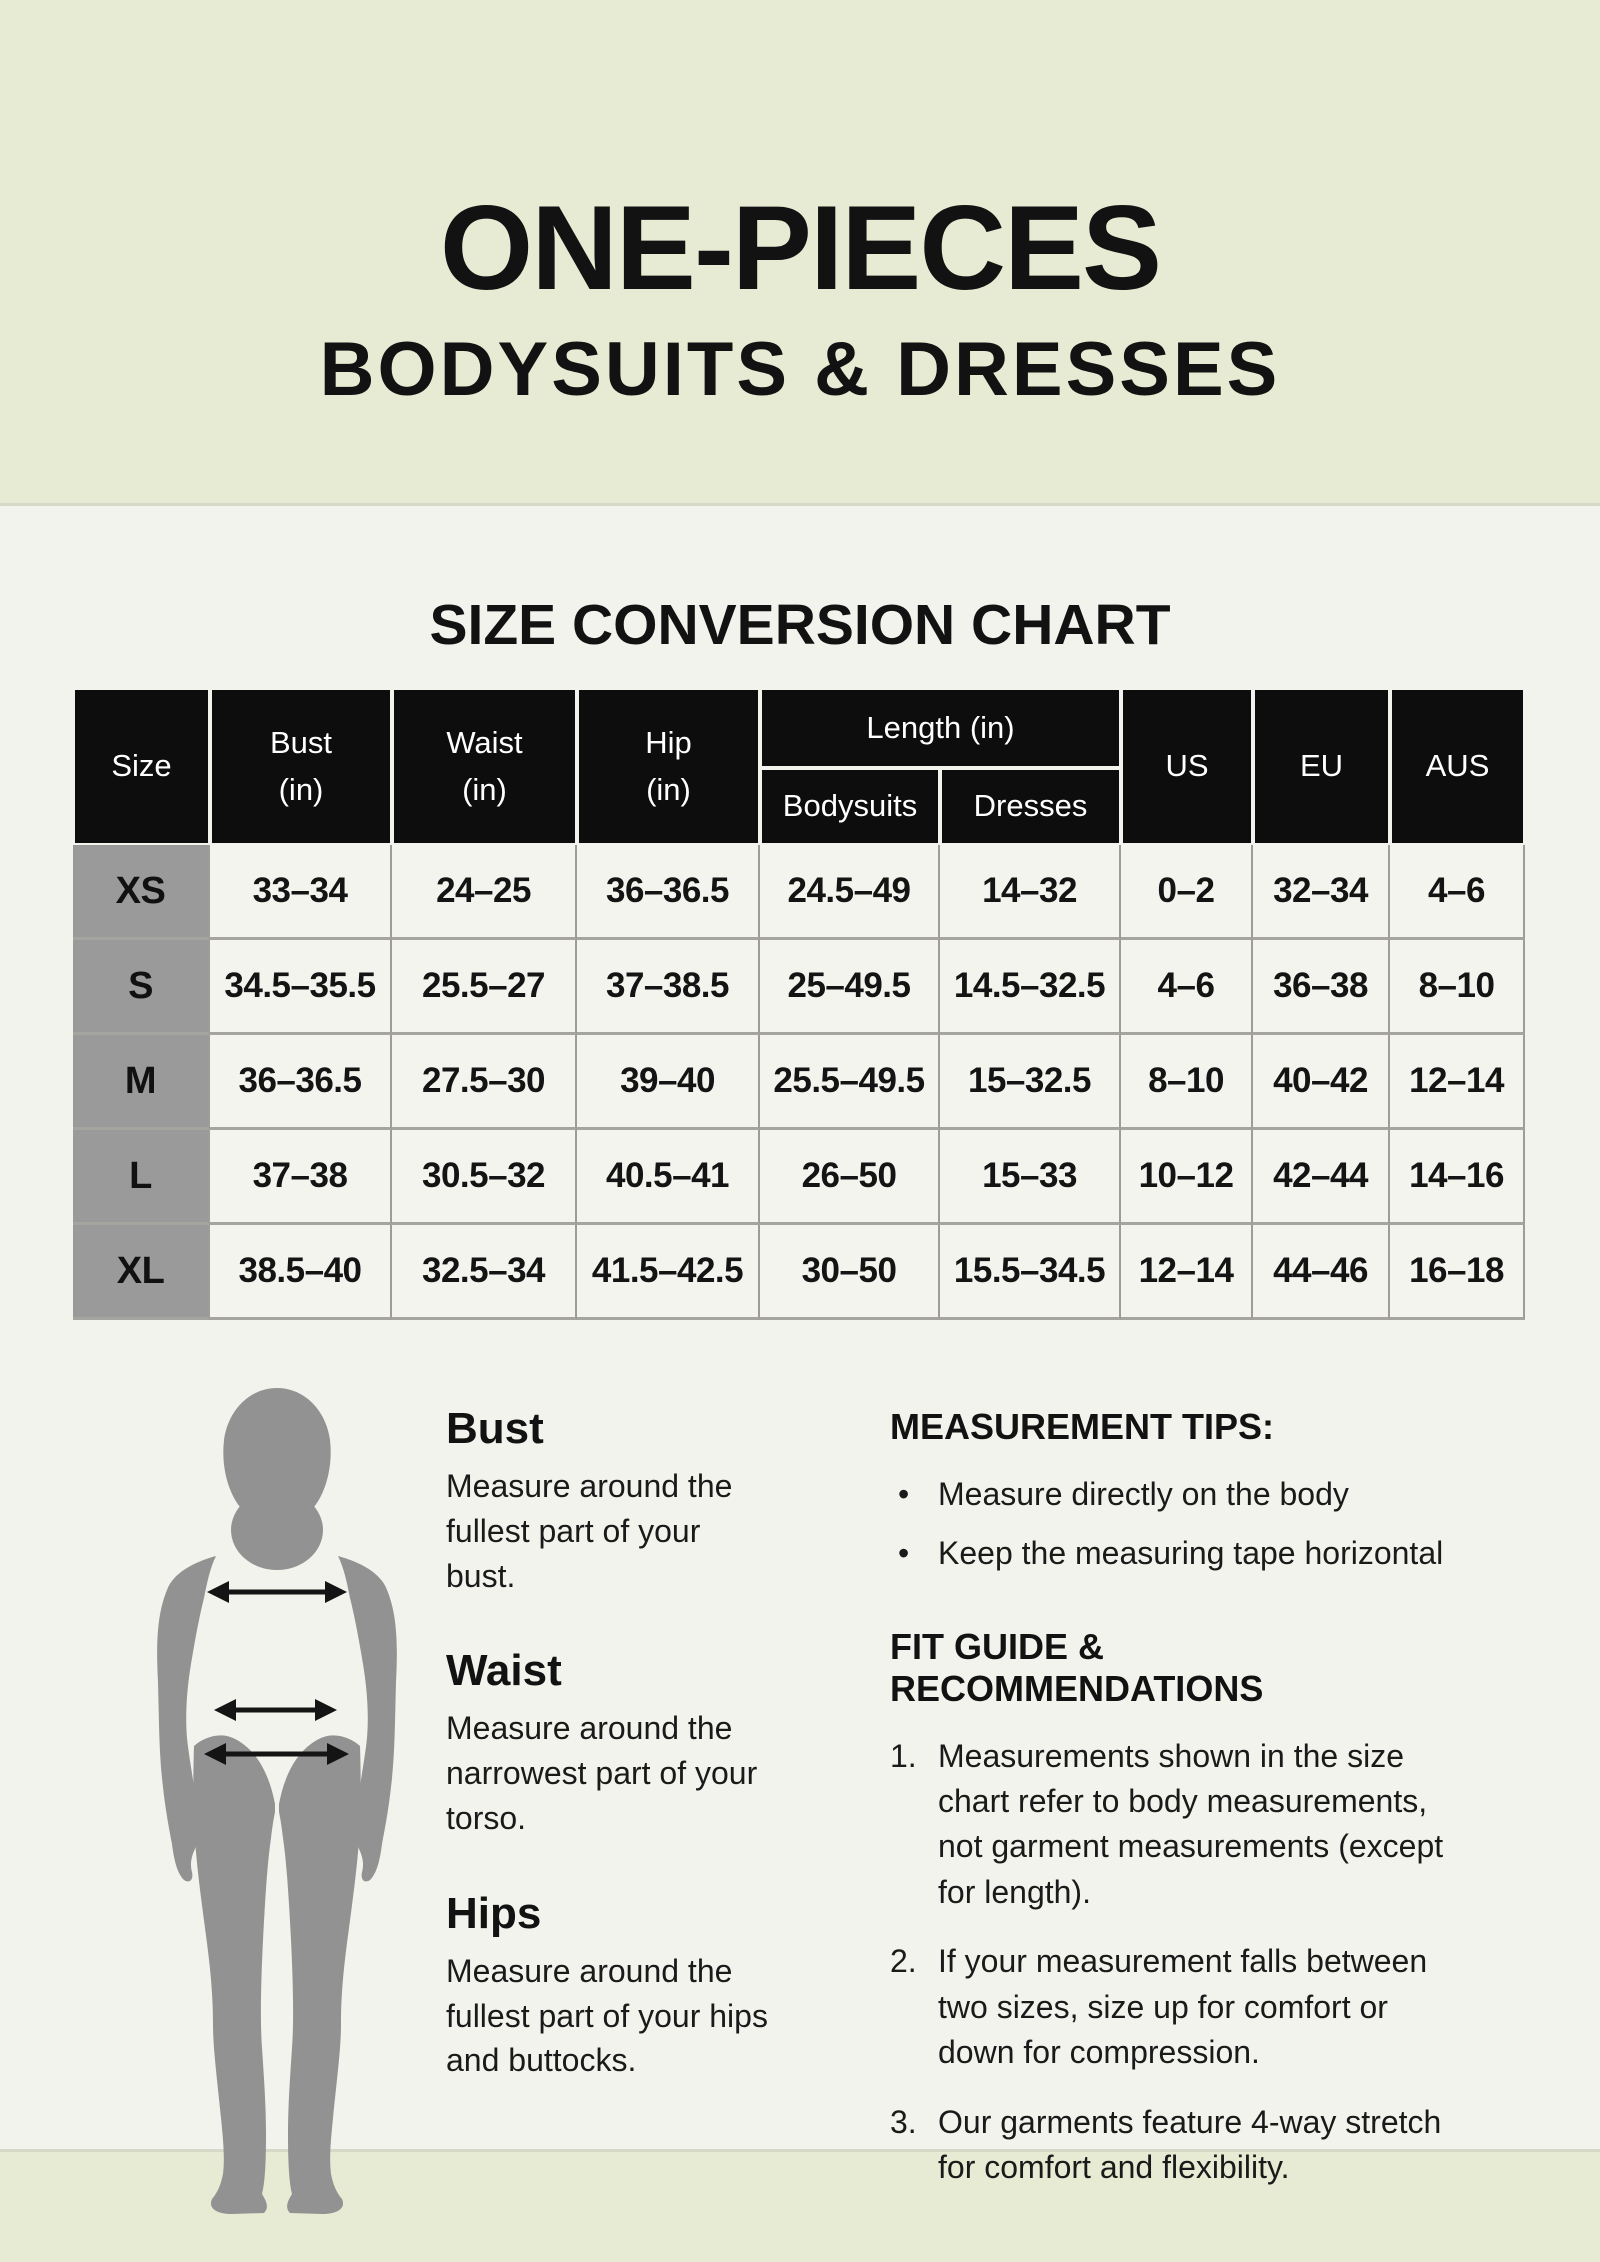 This screenshot has height=2262, width=1600. I want to click on list-item: Measure directly on the body, so click(1171, 1494).